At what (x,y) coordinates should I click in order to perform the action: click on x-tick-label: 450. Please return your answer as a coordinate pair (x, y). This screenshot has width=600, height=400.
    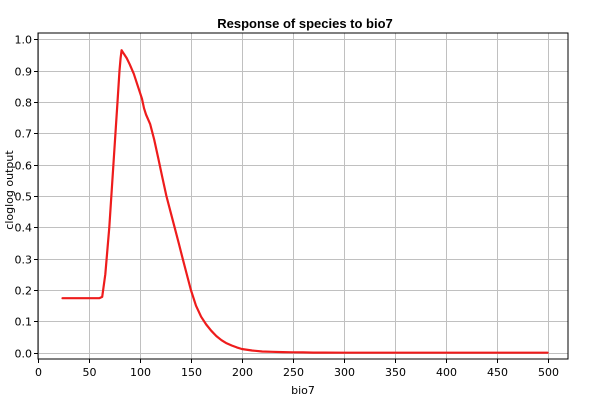
    Looking at the image, I should click on (497, 372).